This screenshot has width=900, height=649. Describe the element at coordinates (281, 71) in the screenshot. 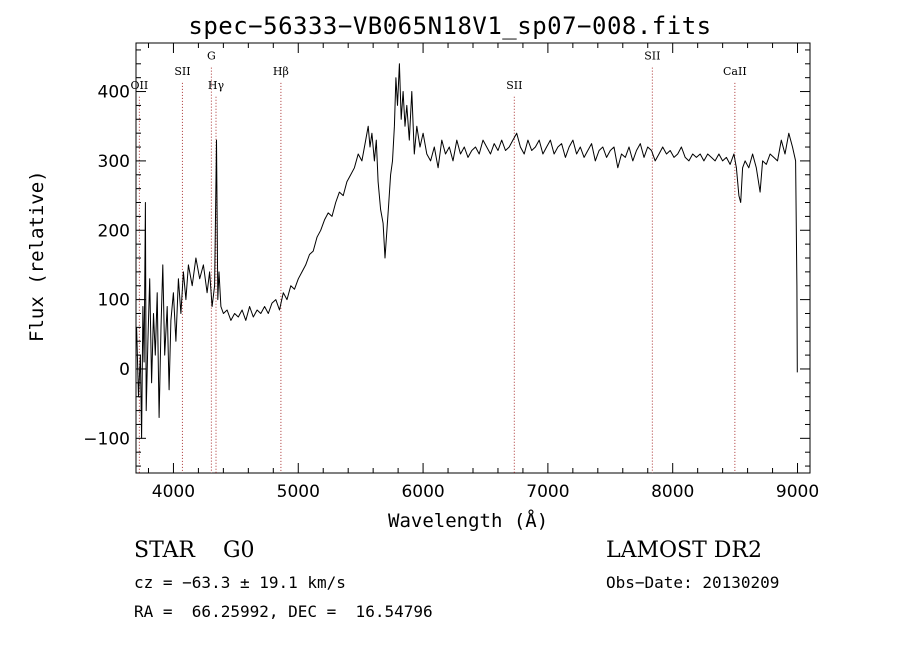

I see `line-label-hβ: Hβ` at that location.